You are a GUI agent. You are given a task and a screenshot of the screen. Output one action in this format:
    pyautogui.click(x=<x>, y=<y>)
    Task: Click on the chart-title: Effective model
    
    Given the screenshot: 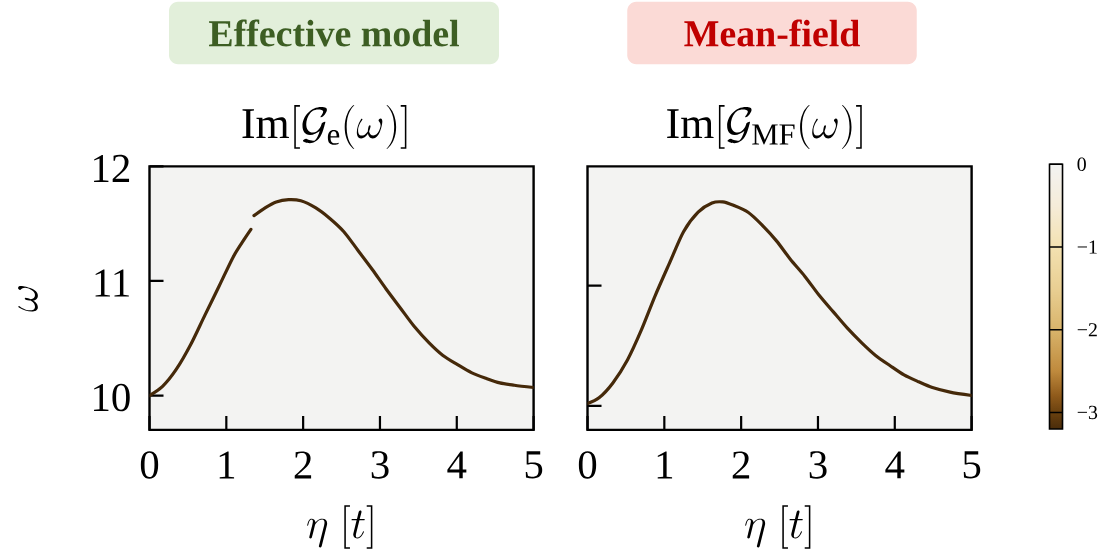 What is the action you would take?
    pyautogui.click(x=334, y=33)
    